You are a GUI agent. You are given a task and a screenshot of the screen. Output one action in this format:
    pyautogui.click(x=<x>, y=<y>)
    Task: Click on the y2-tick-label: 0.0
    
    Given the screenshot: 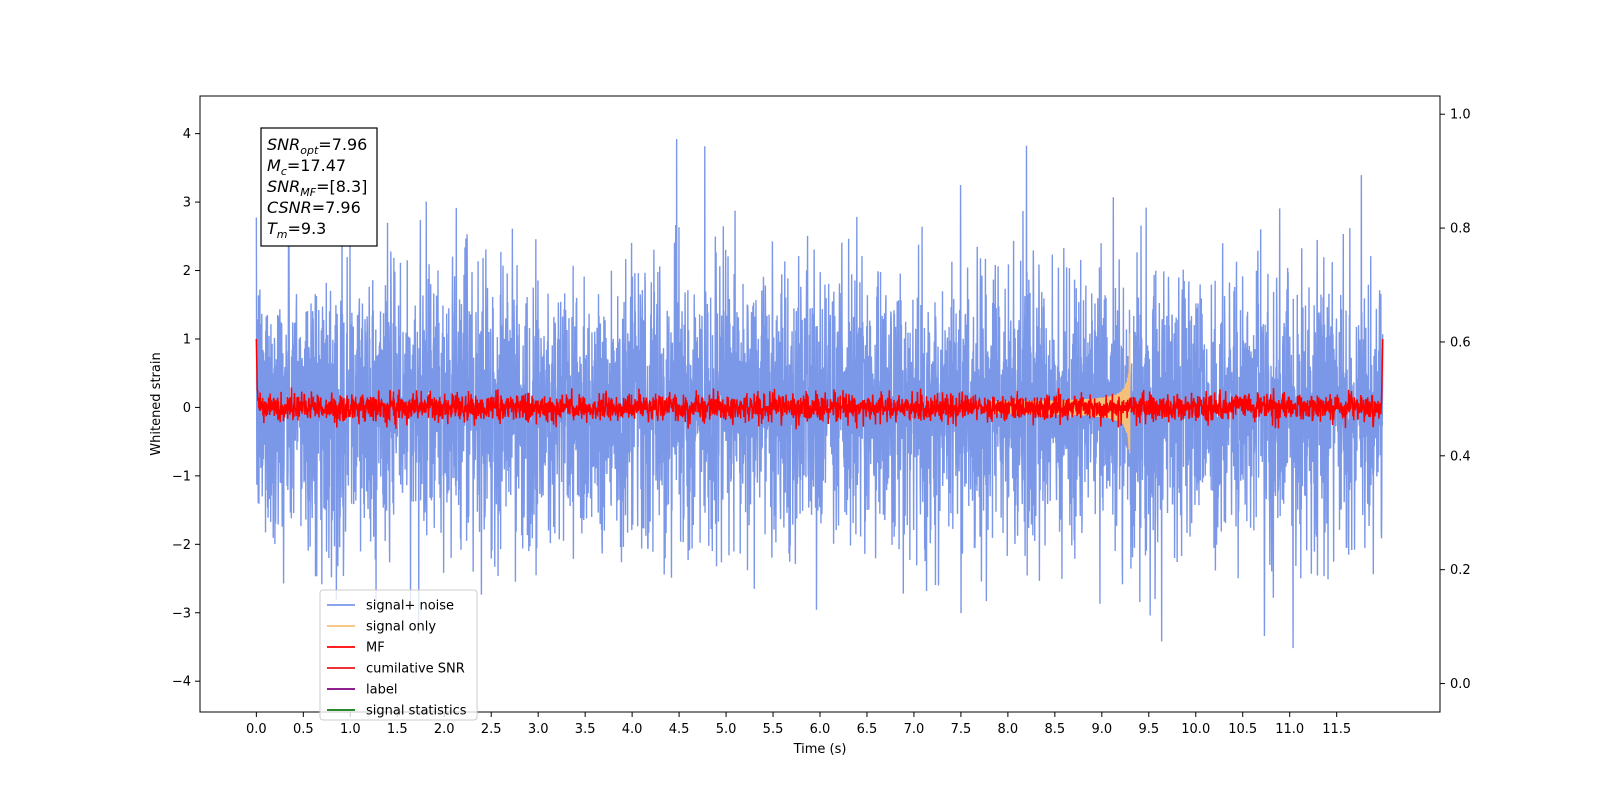 What is the action you would take?
    pyautogui.click(x=1460, y=684)
    